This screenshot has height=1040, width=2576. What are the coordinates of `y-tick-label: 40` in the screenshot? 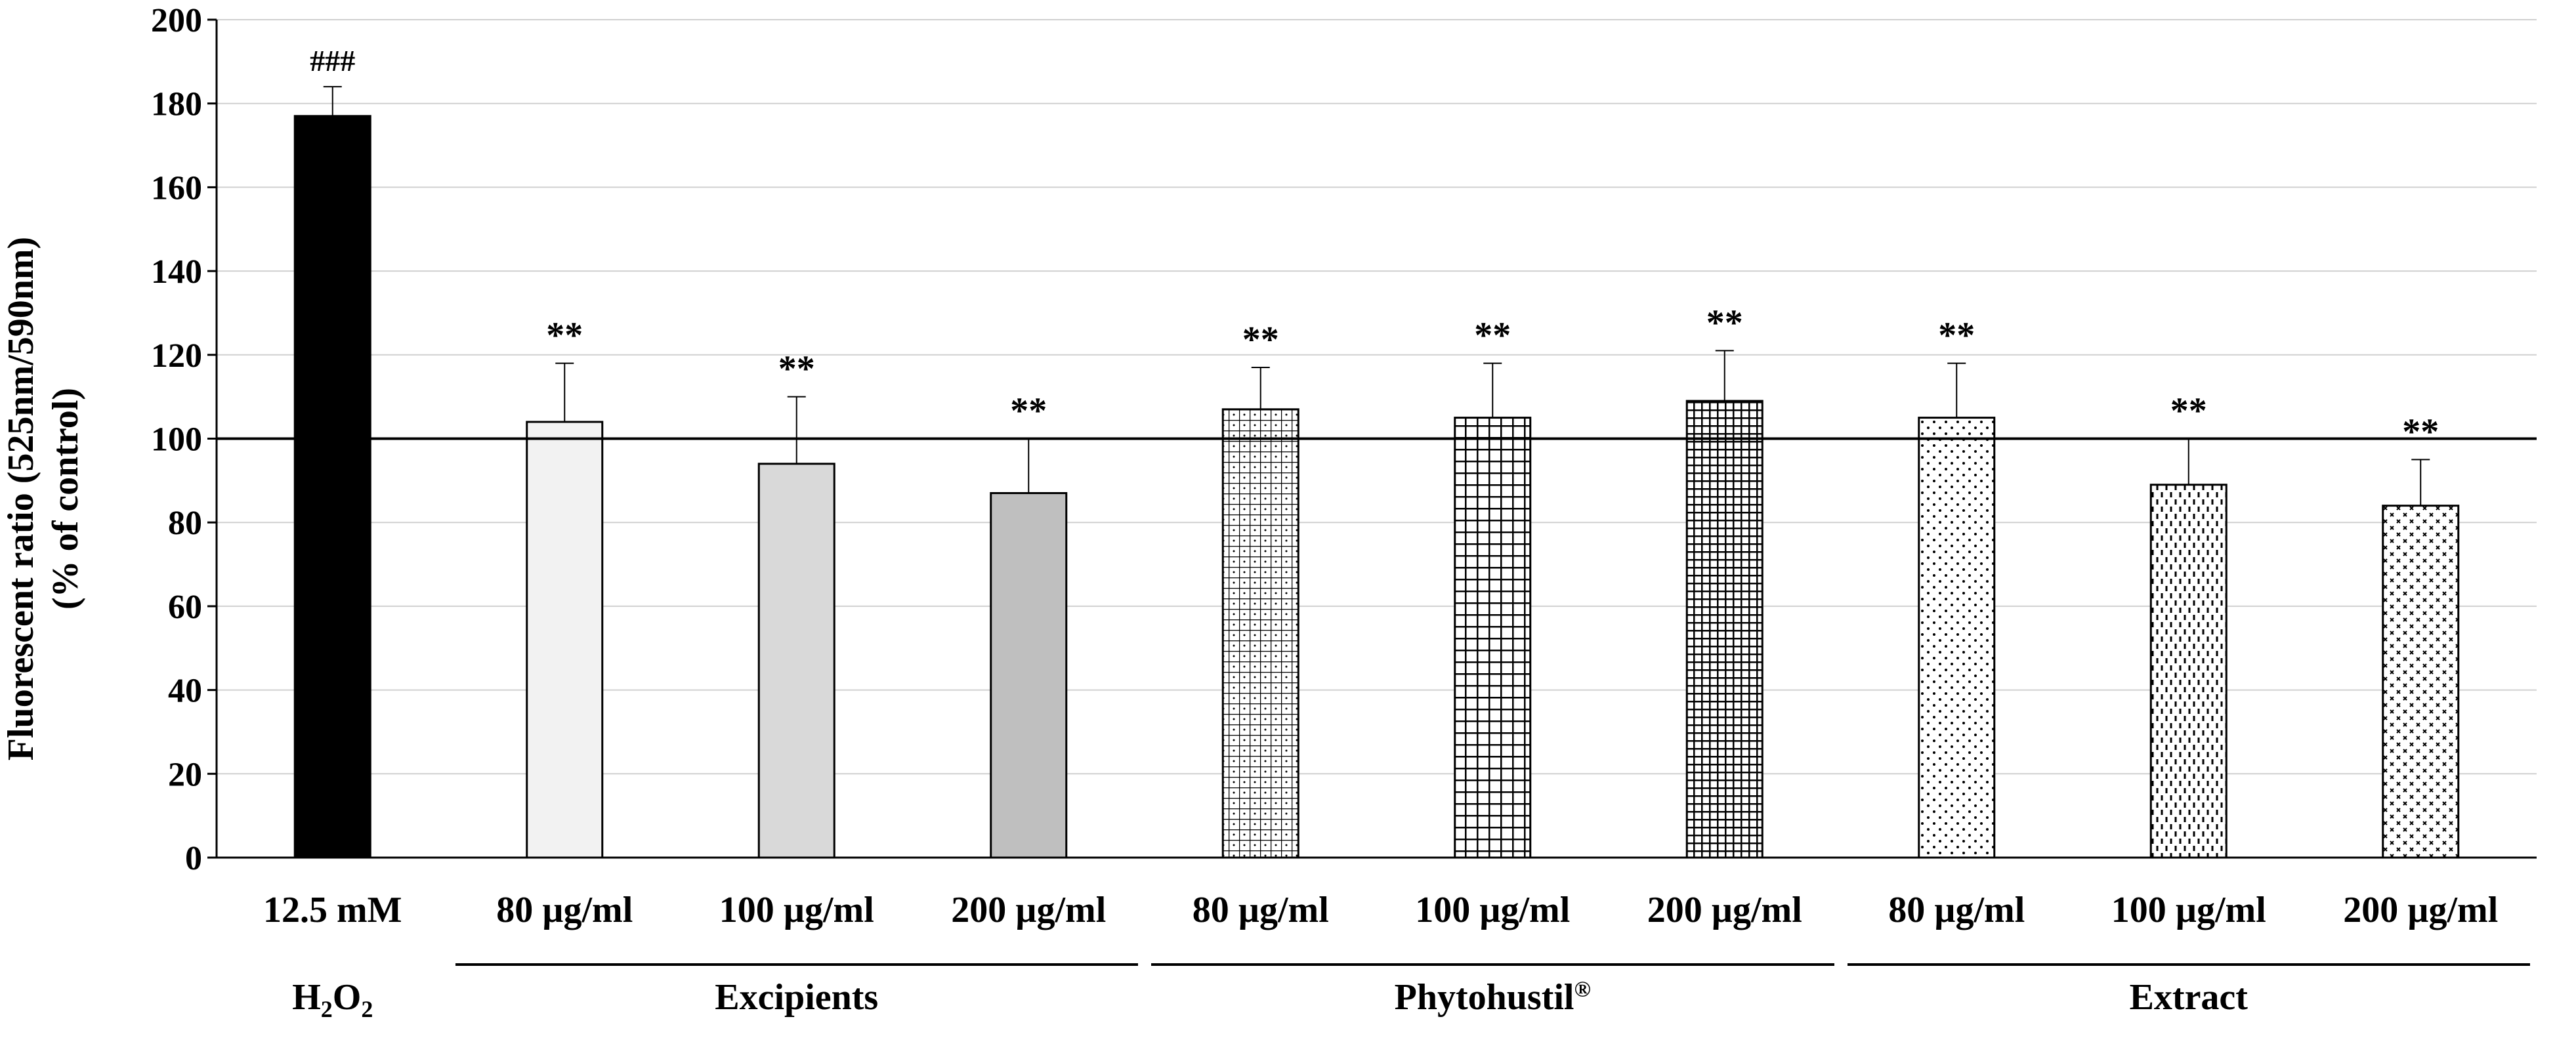 It's located at (185, 691).